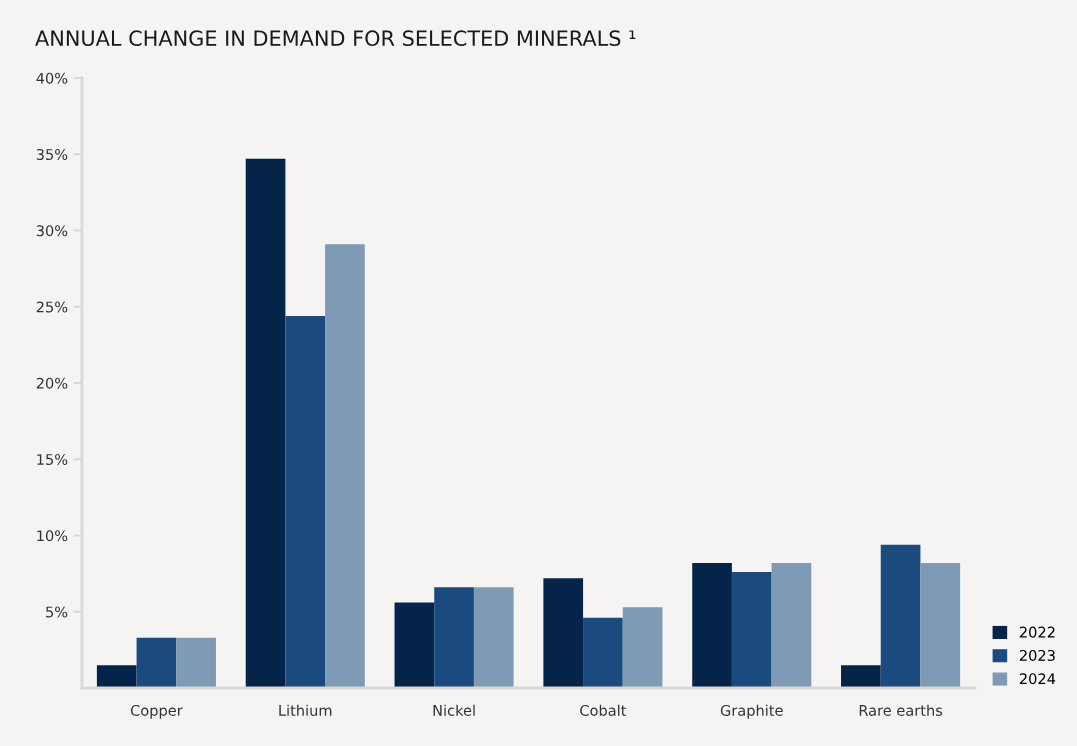 This screenshot has width=1077, height=746. Describe the element at coordinates (1037, 679) in the screenshot. I see `legend-label: 2024` at that location.